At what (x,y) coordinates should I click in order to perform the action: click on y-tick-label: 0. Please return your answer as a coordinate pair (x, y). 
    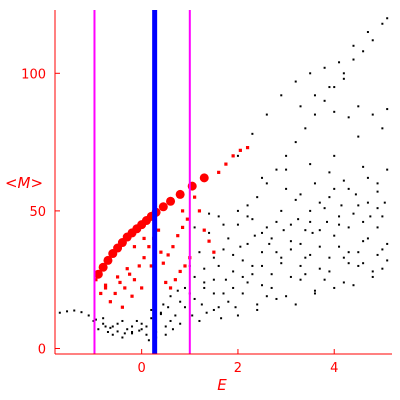
    Looking at the image, I should click on (42, 349).